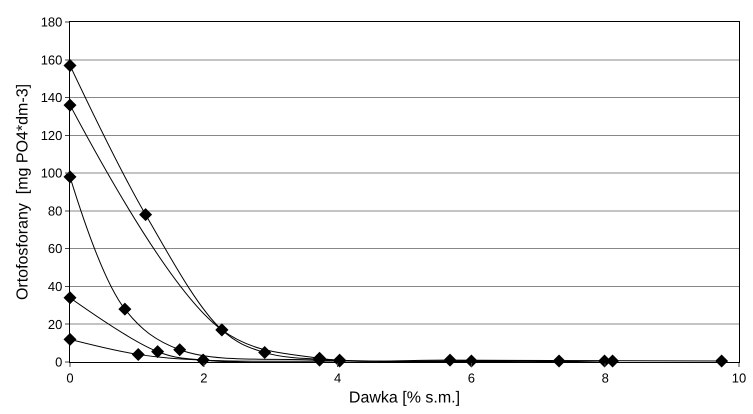 This screenshot has width=753, height=414. Describe the element at coordinates (55, 210) in the screenshot. I see `y-tick-label: 80` at that location.